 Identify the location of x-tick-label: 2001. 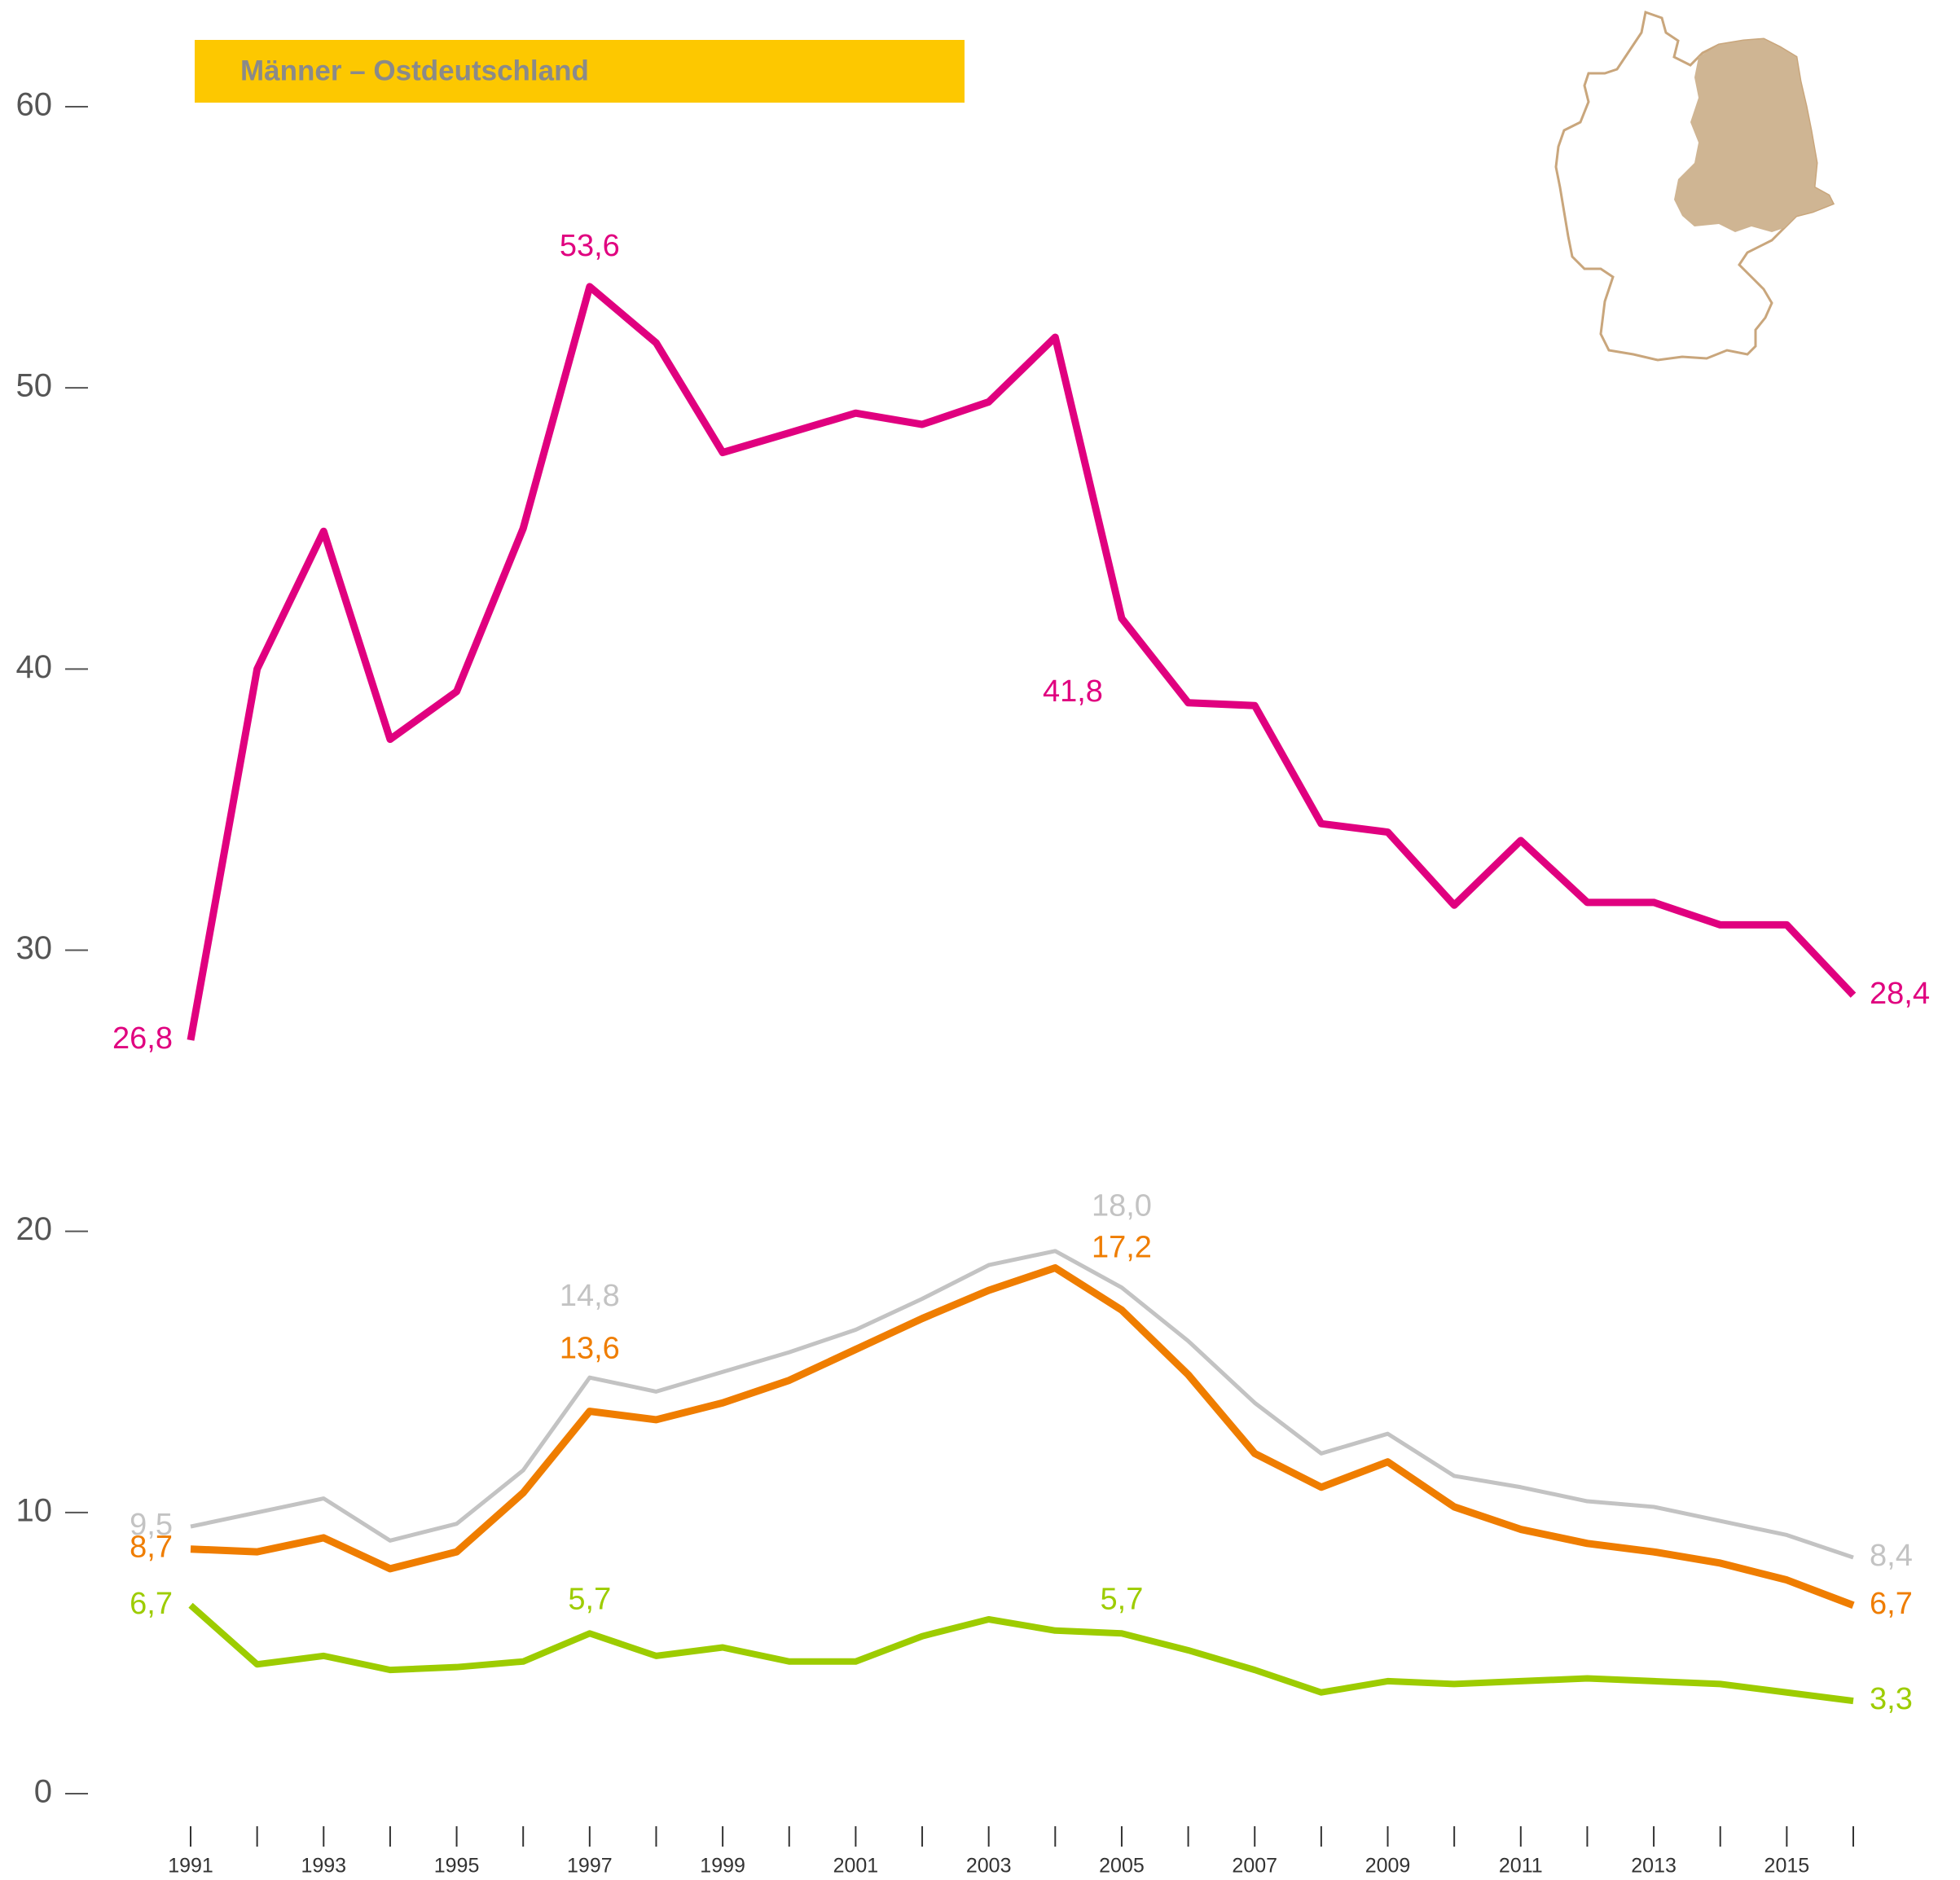
(856, 1867).